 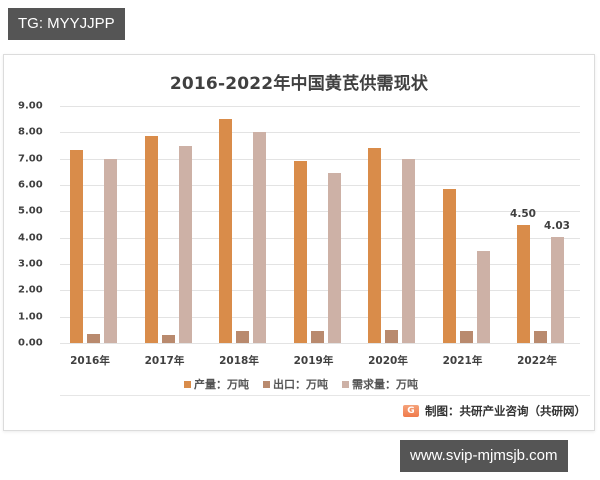 I want to click on x-tick-label: 2016年, so click(x=90, y=361).